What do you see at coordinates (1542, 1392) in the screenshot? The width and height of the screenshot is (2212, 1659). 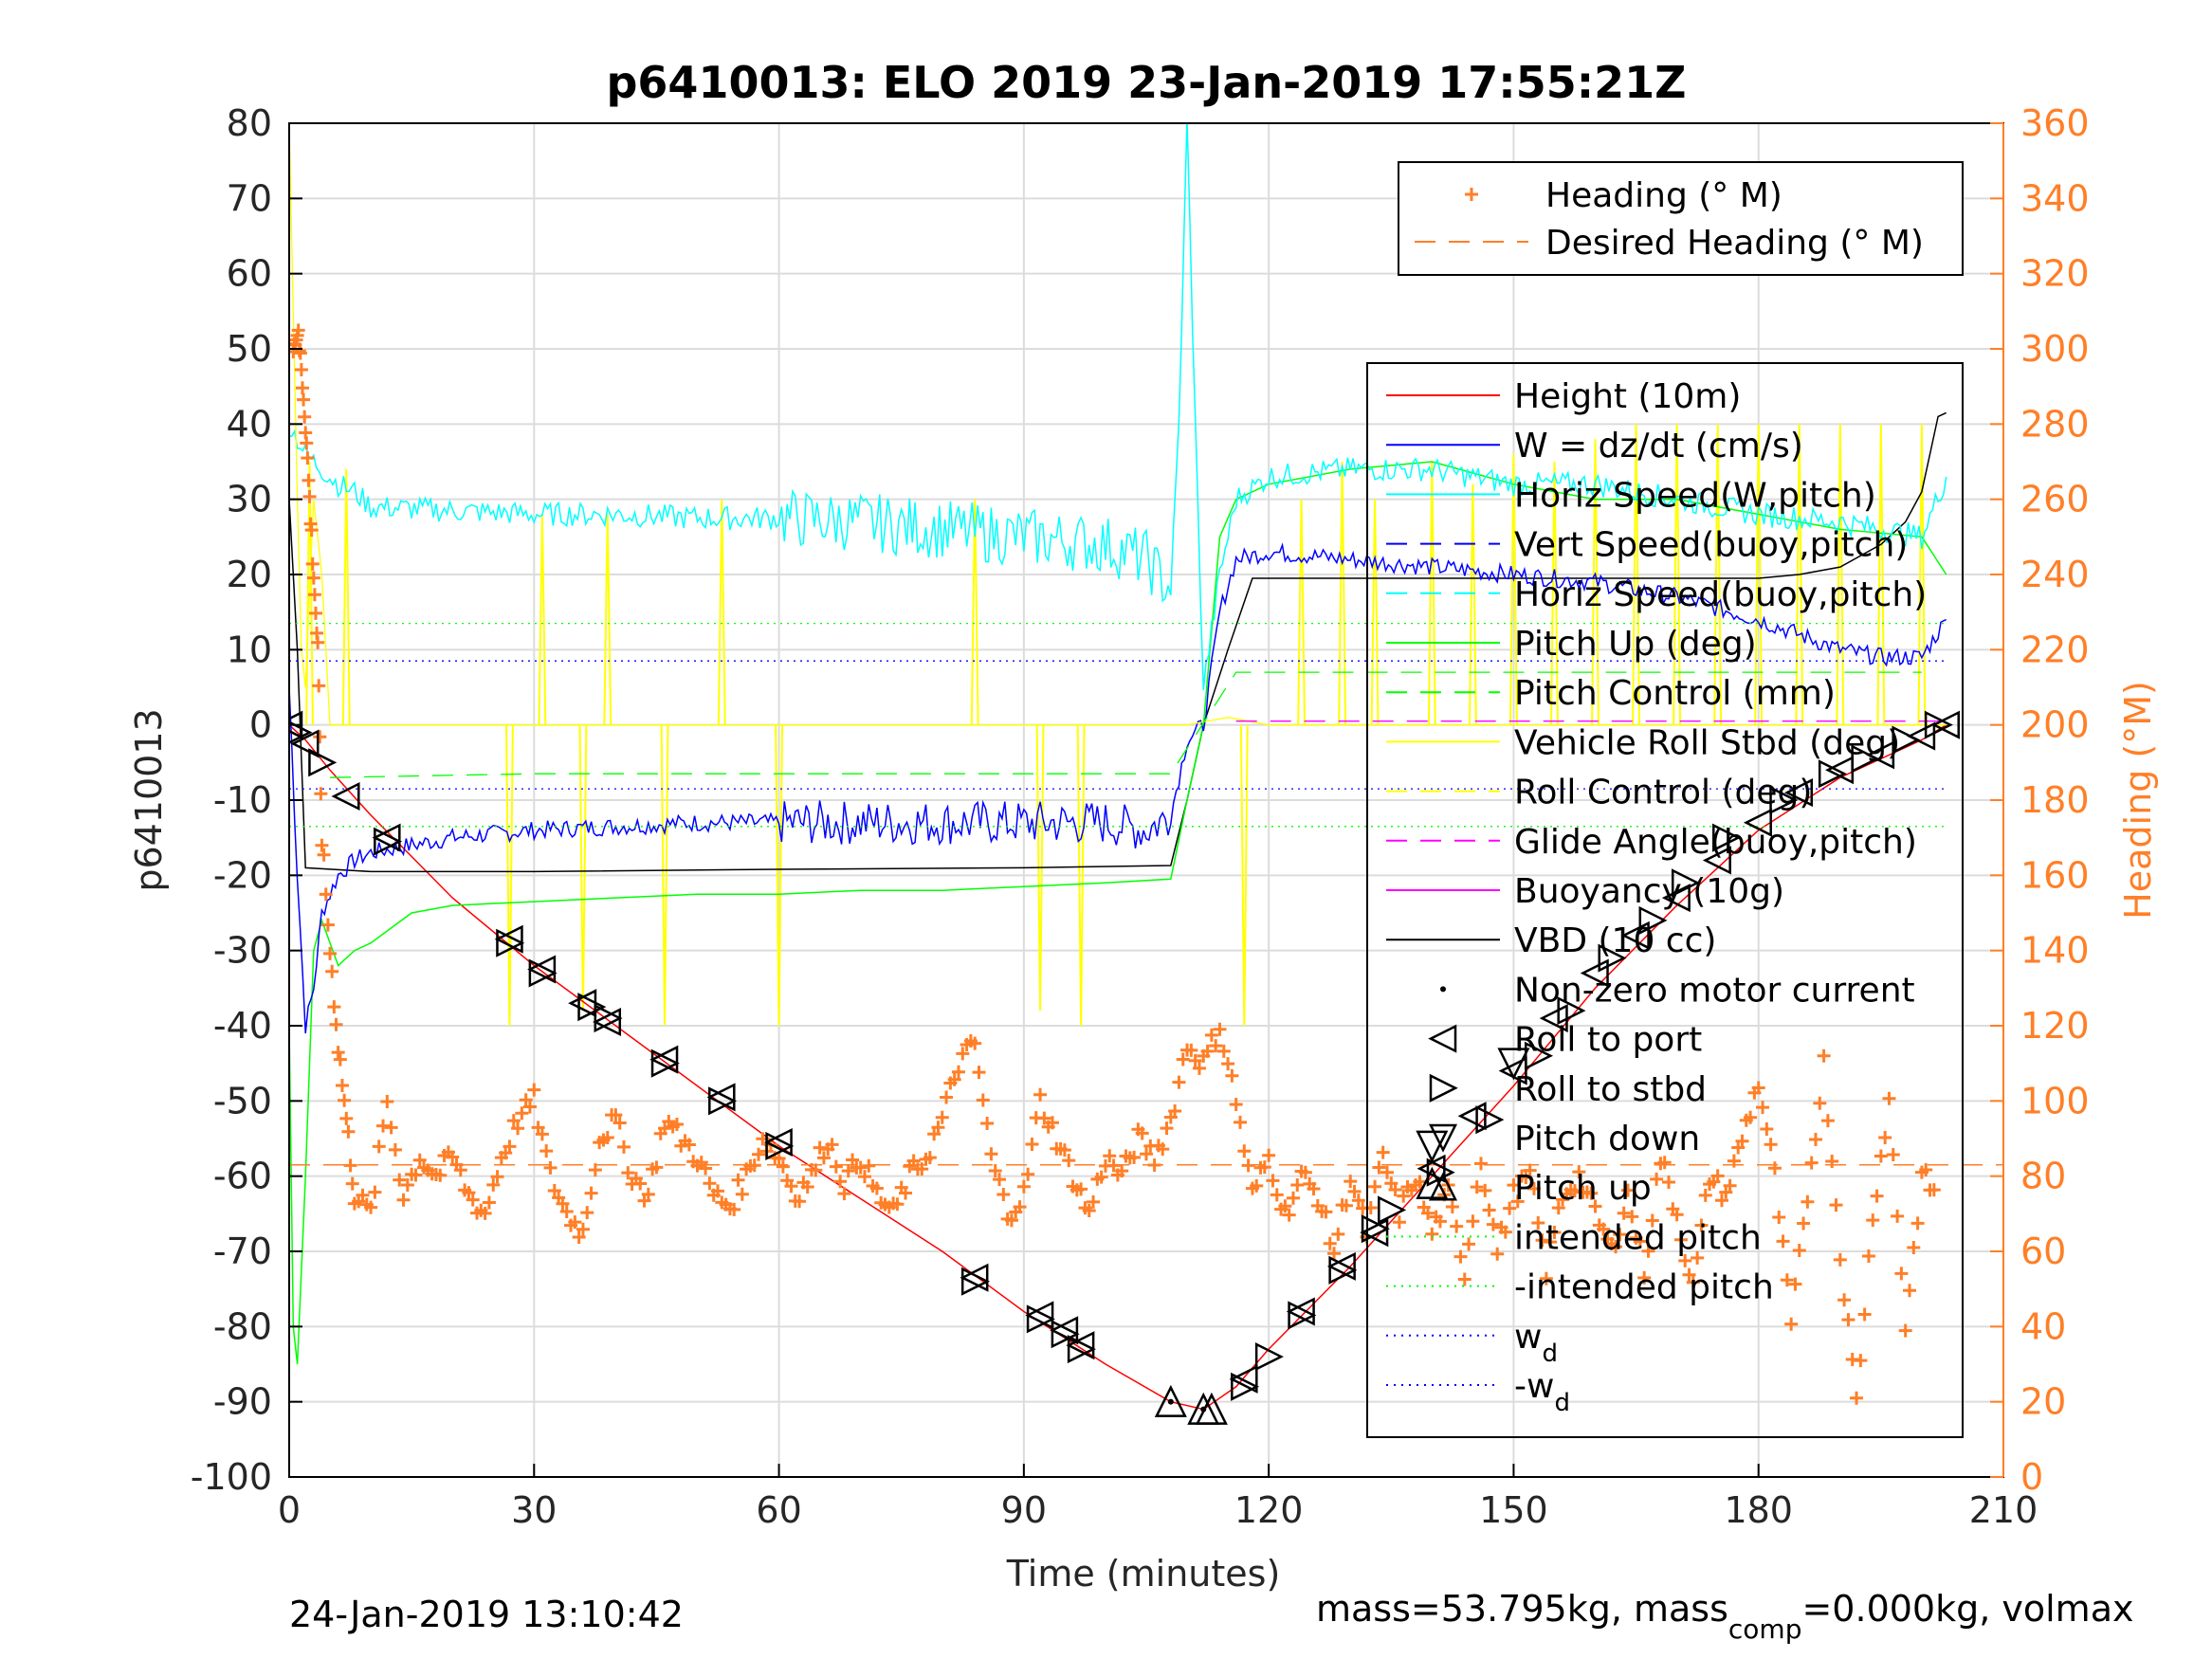 I see `legend-label: -wd` at bounding box center [1542, 1392].